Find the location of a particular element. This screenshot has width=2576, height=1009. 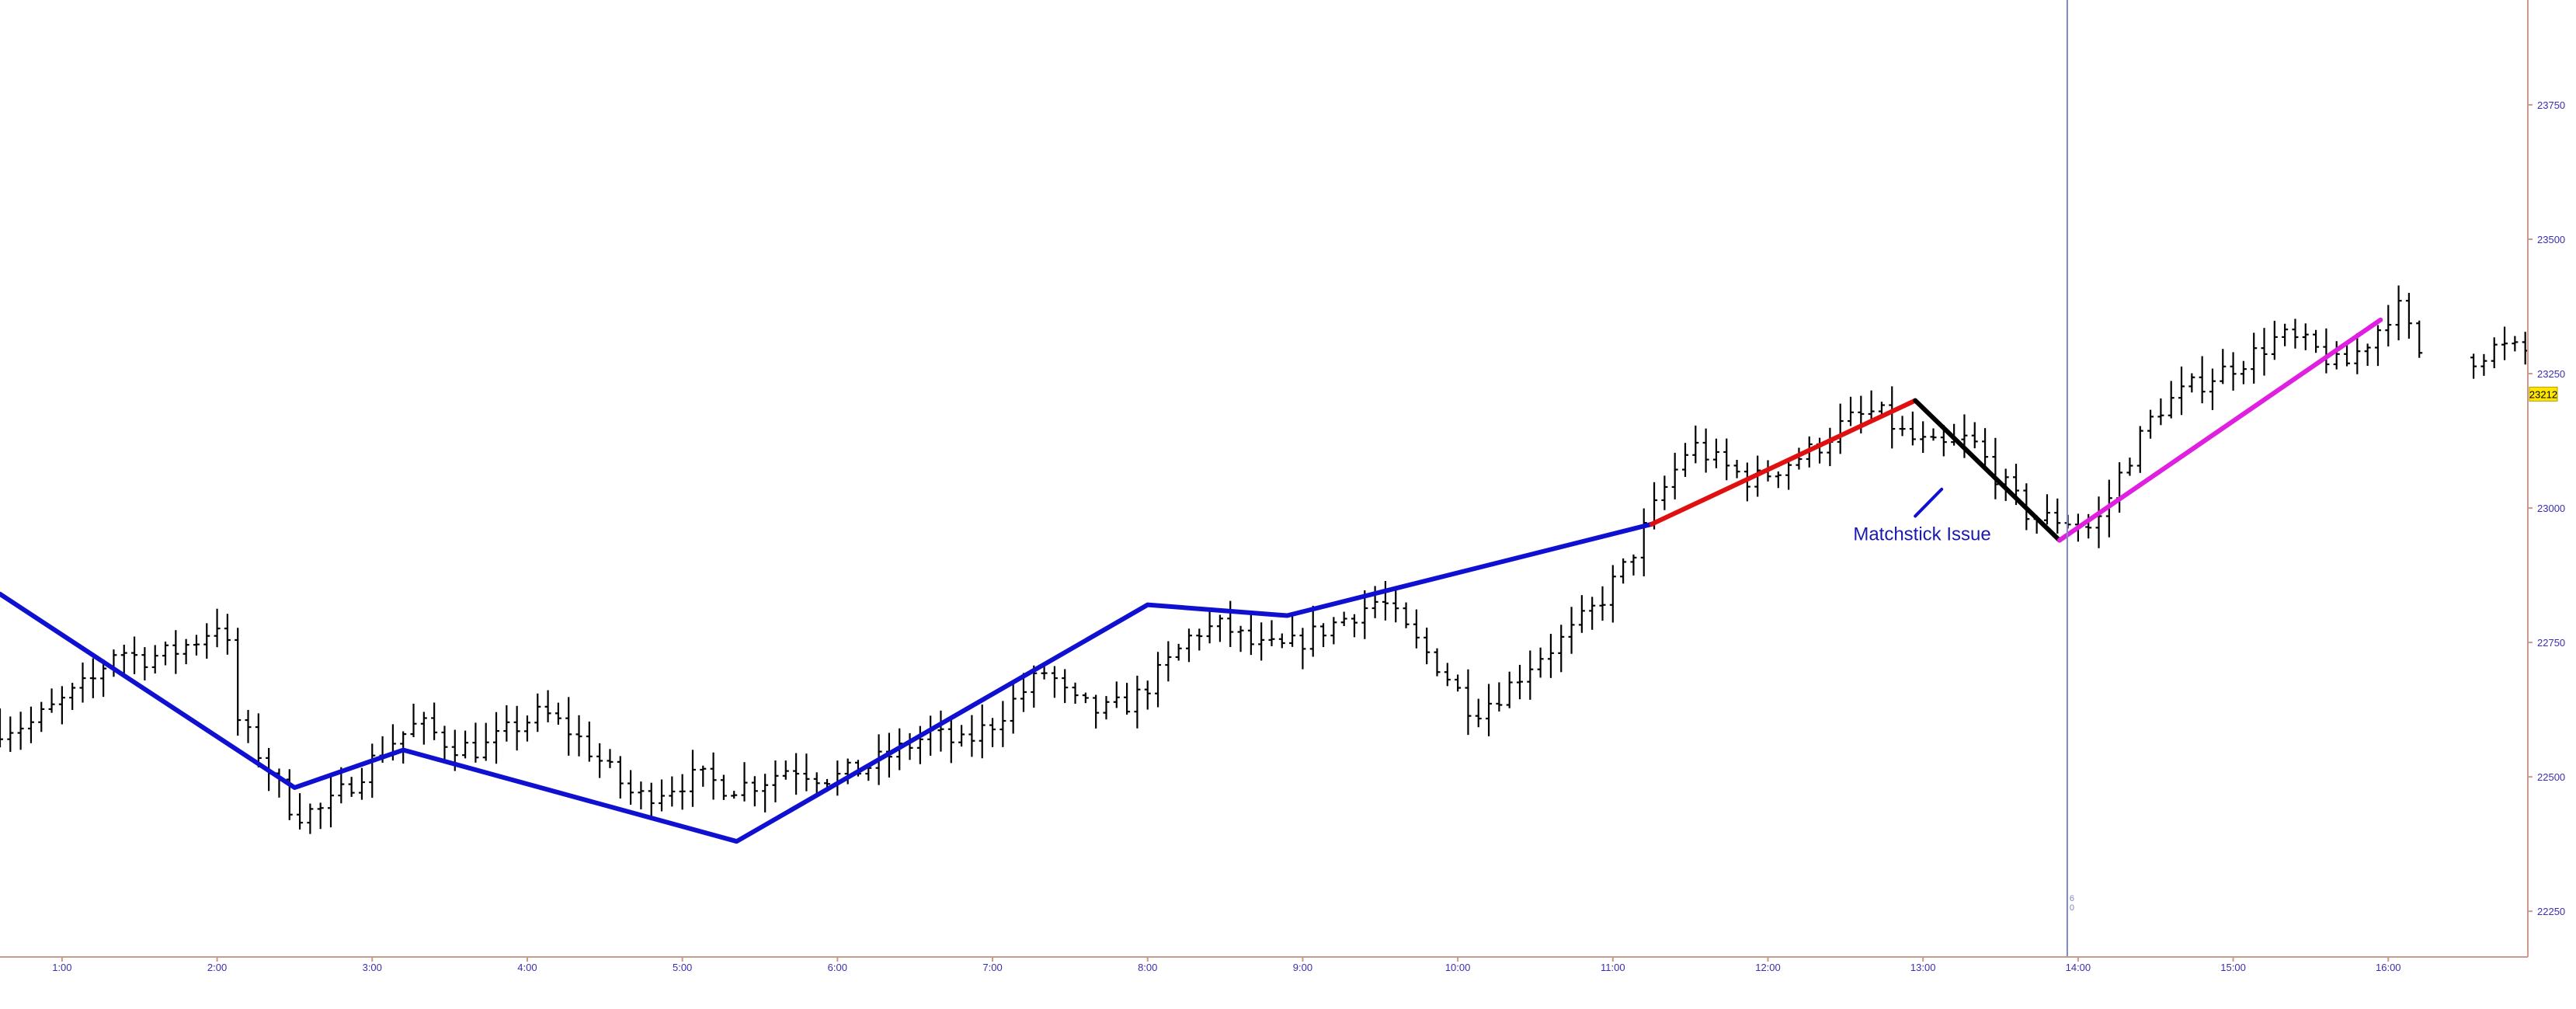

price-axis: 22250 22500 22750 23000 23250 23500 23750 is located at coordinates (2546, 508).